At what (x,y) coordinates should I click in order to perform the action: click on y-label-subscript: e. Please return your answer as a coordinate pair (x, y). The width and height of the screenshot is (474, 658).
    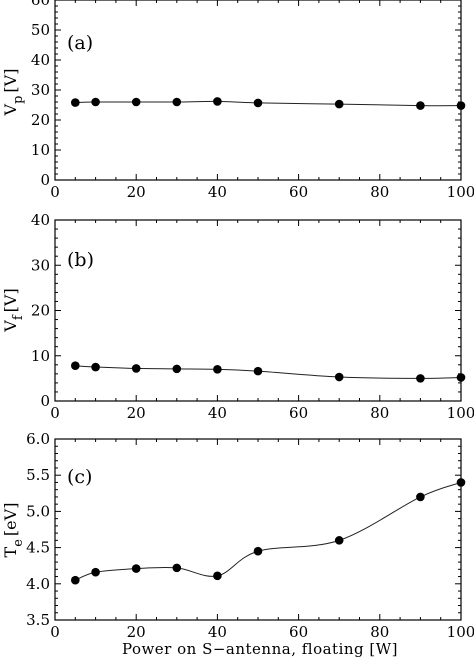
    Looking at the image, I should click on (18, 543).